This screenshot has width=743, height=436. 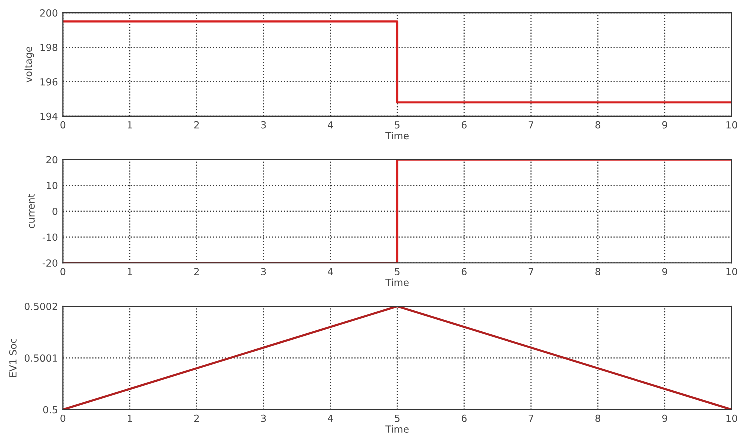 What do you see at coordinates (49, 116) in the screenshot?
I see `y-tick-label: 194` at bounding box center [49, 116].